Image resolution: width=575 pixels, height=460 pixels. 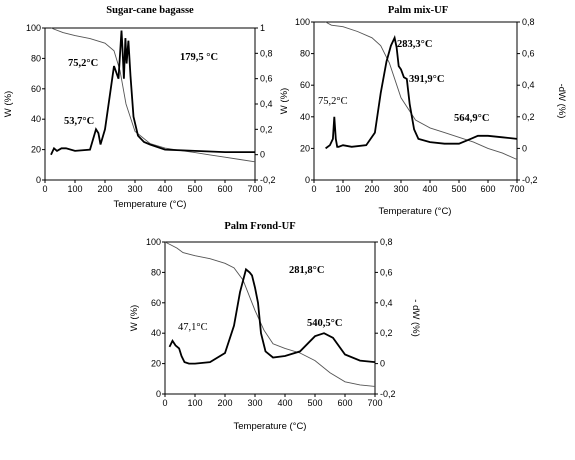 I want to click on annotation: 564,9°C, so click(x=471, y=118).